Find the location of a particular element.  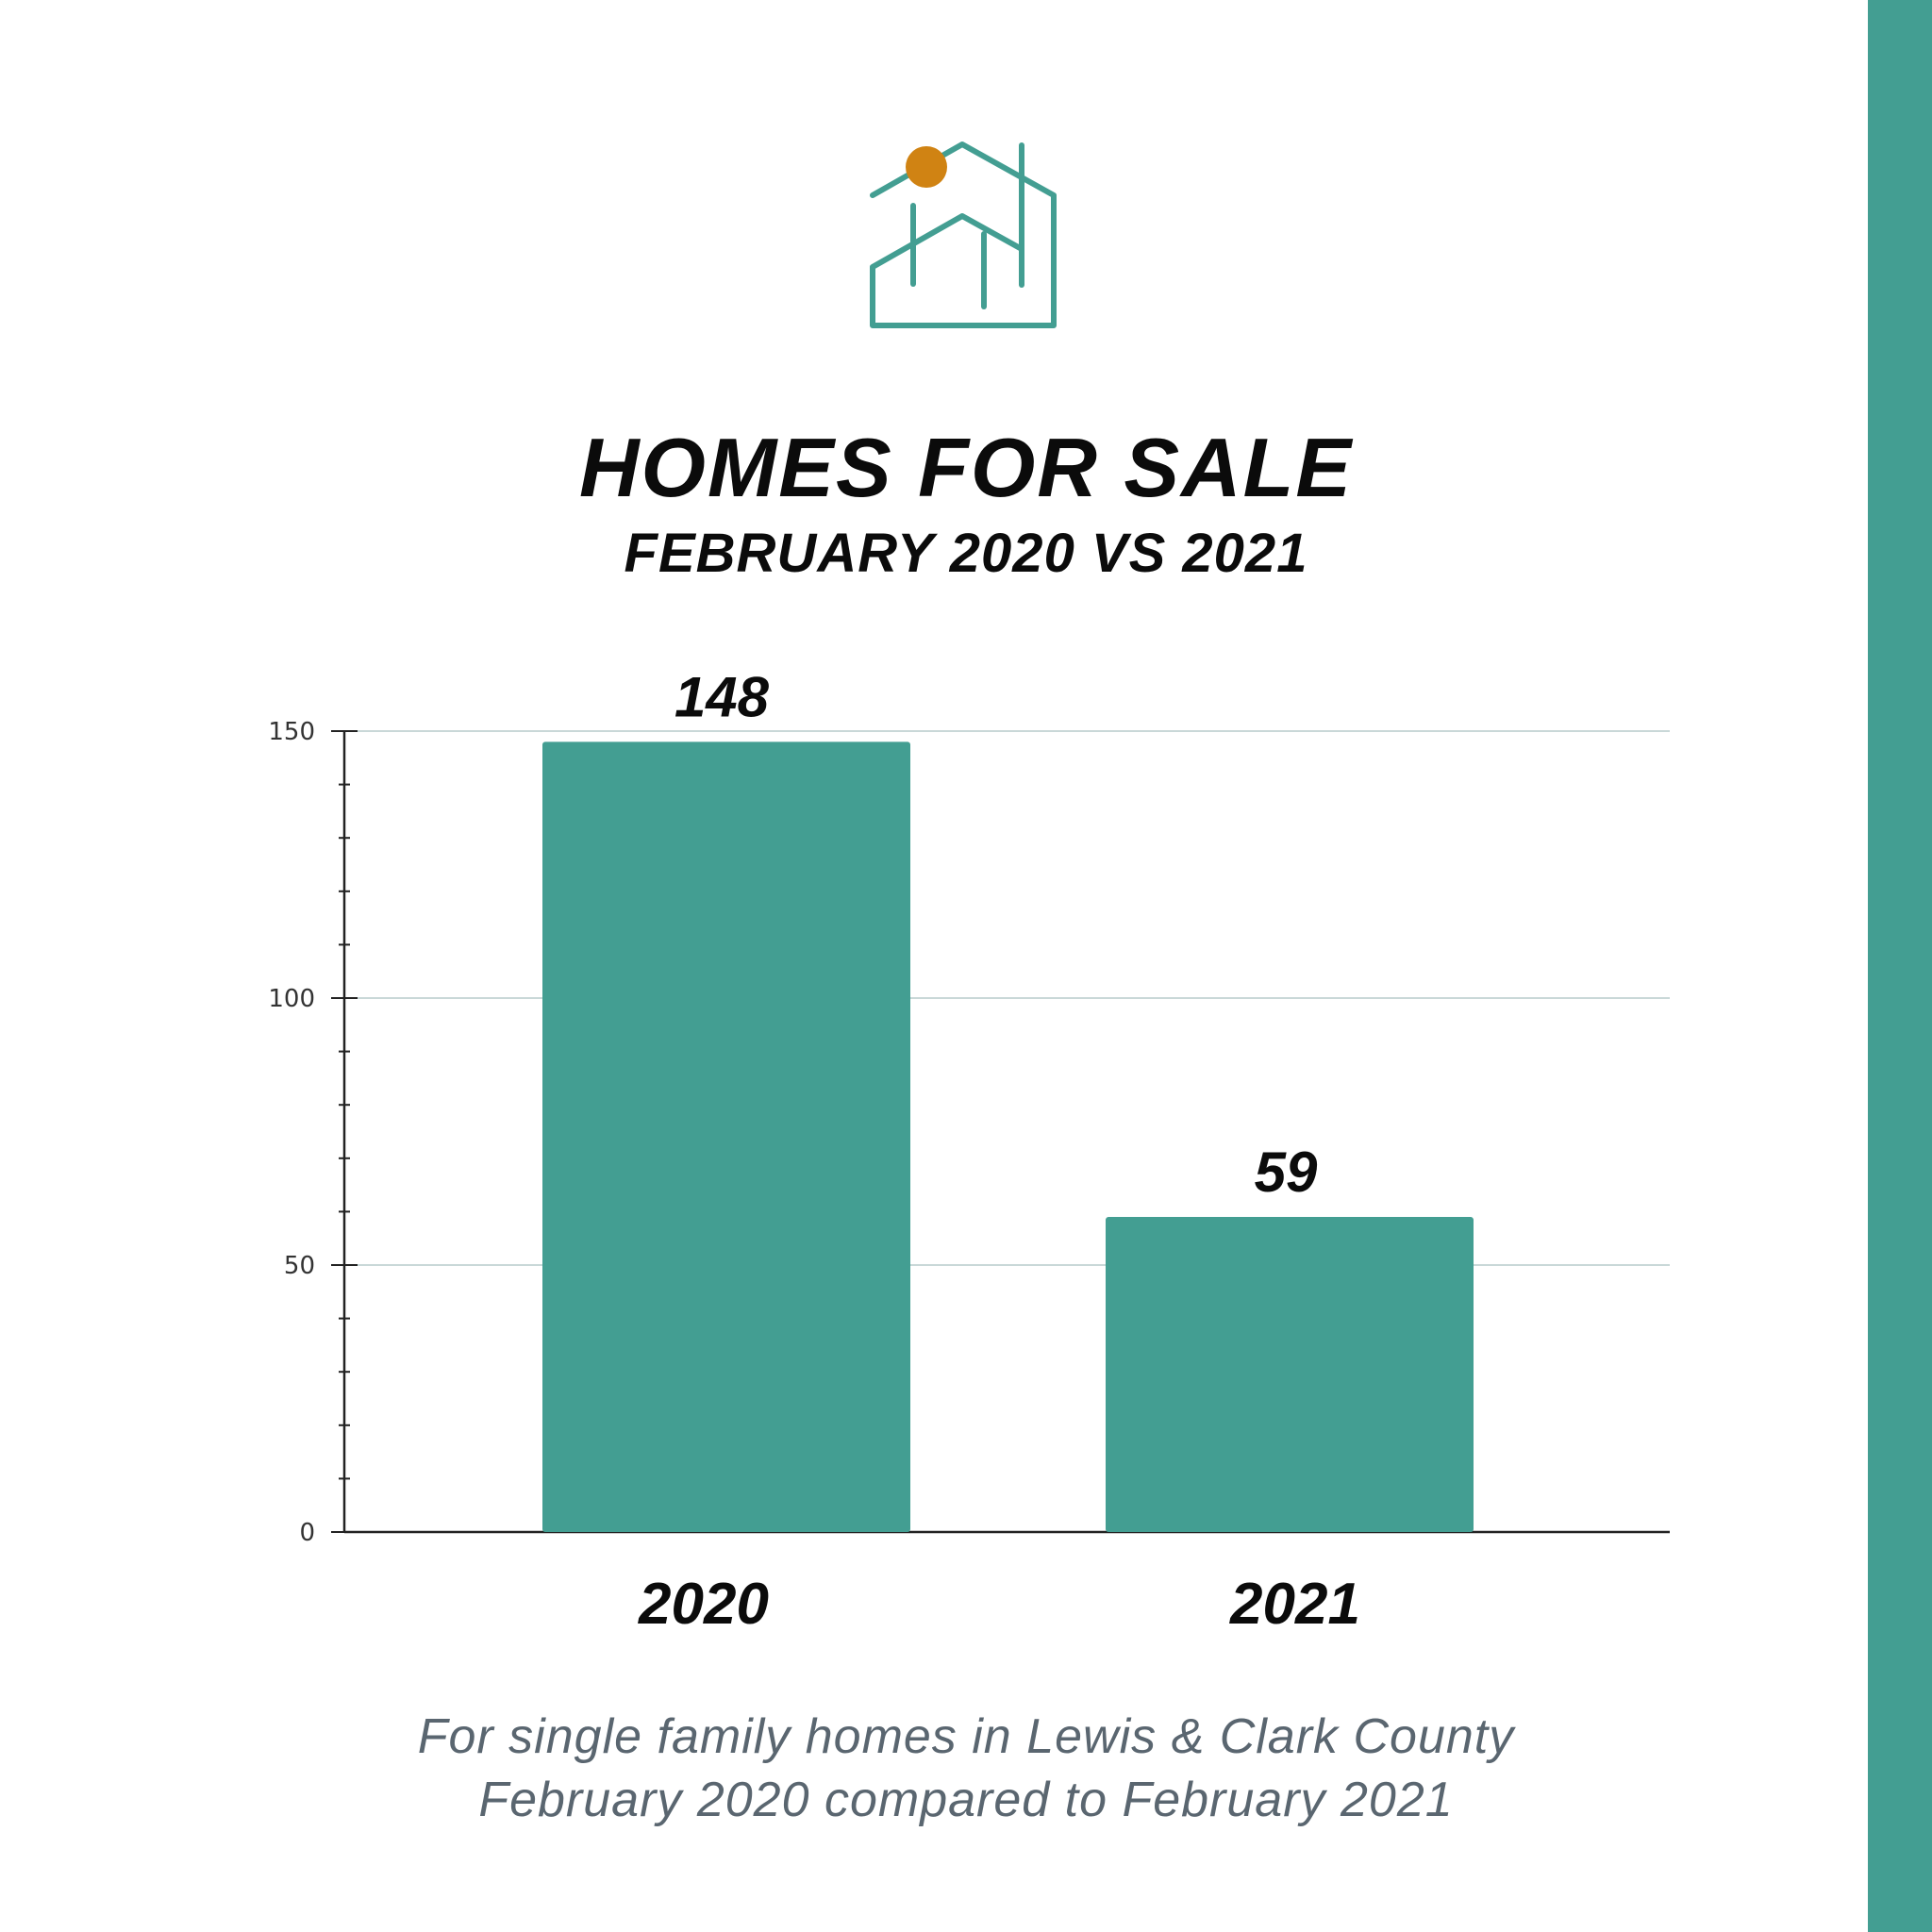

page-title: HOMES FOR SALE is located at coordinates (966, 467).